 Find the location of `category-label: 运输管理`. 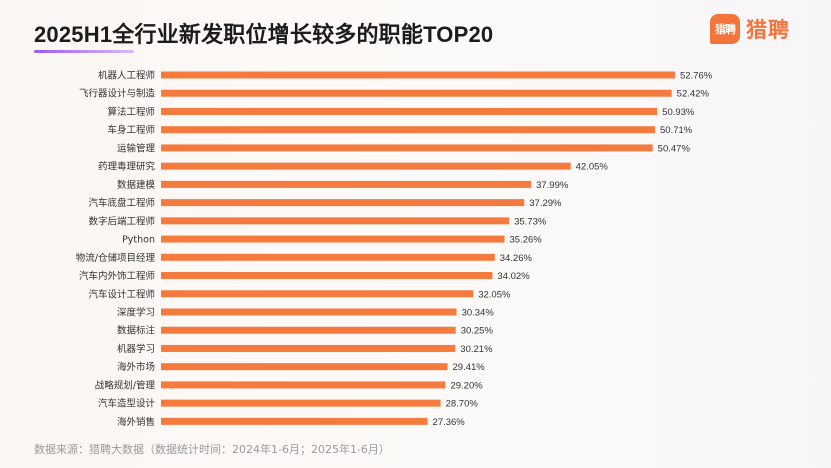

category-label: 运输管理 is located at coordinates (136, 148).